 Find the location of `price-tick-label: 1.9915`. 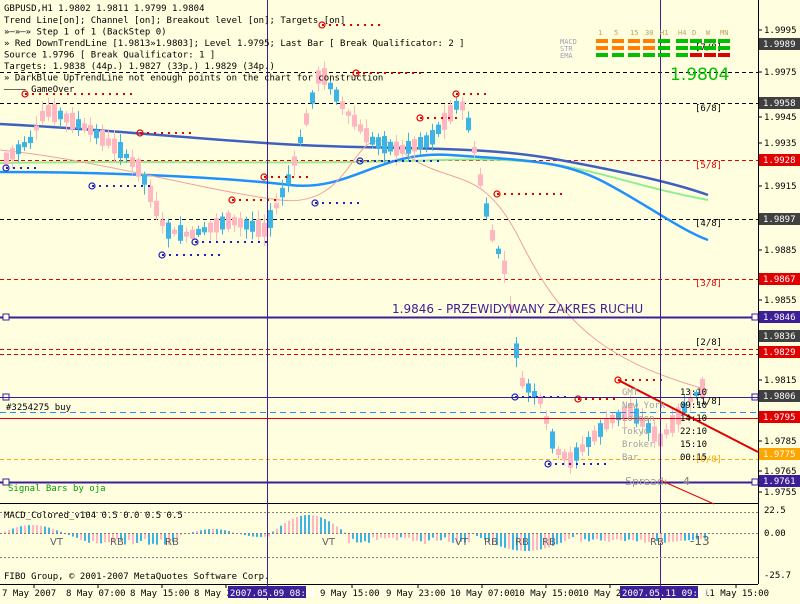

price-tick-label: 1.9915 is located at coordinates (780, 187).